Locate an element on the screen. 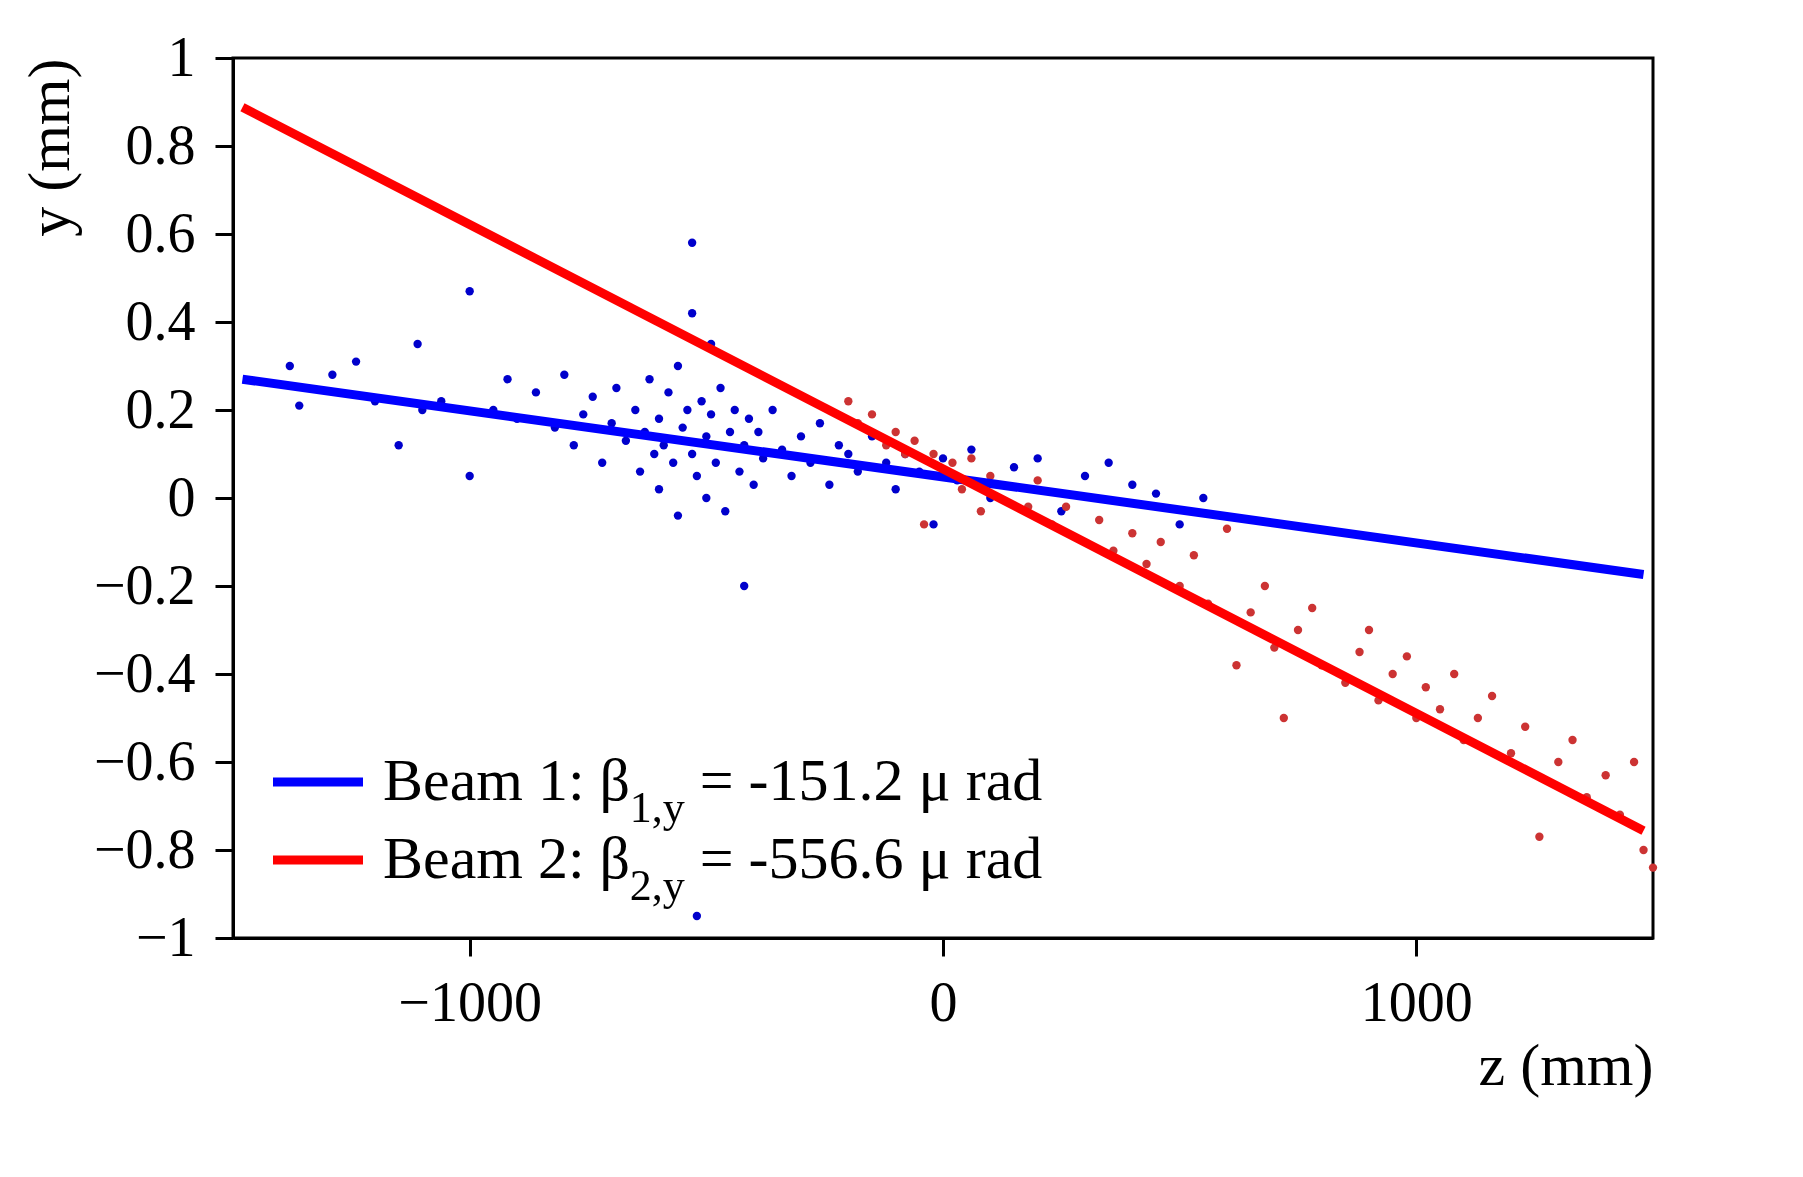  y-tick-label: −0.2 is located at coordinates (144, 584).